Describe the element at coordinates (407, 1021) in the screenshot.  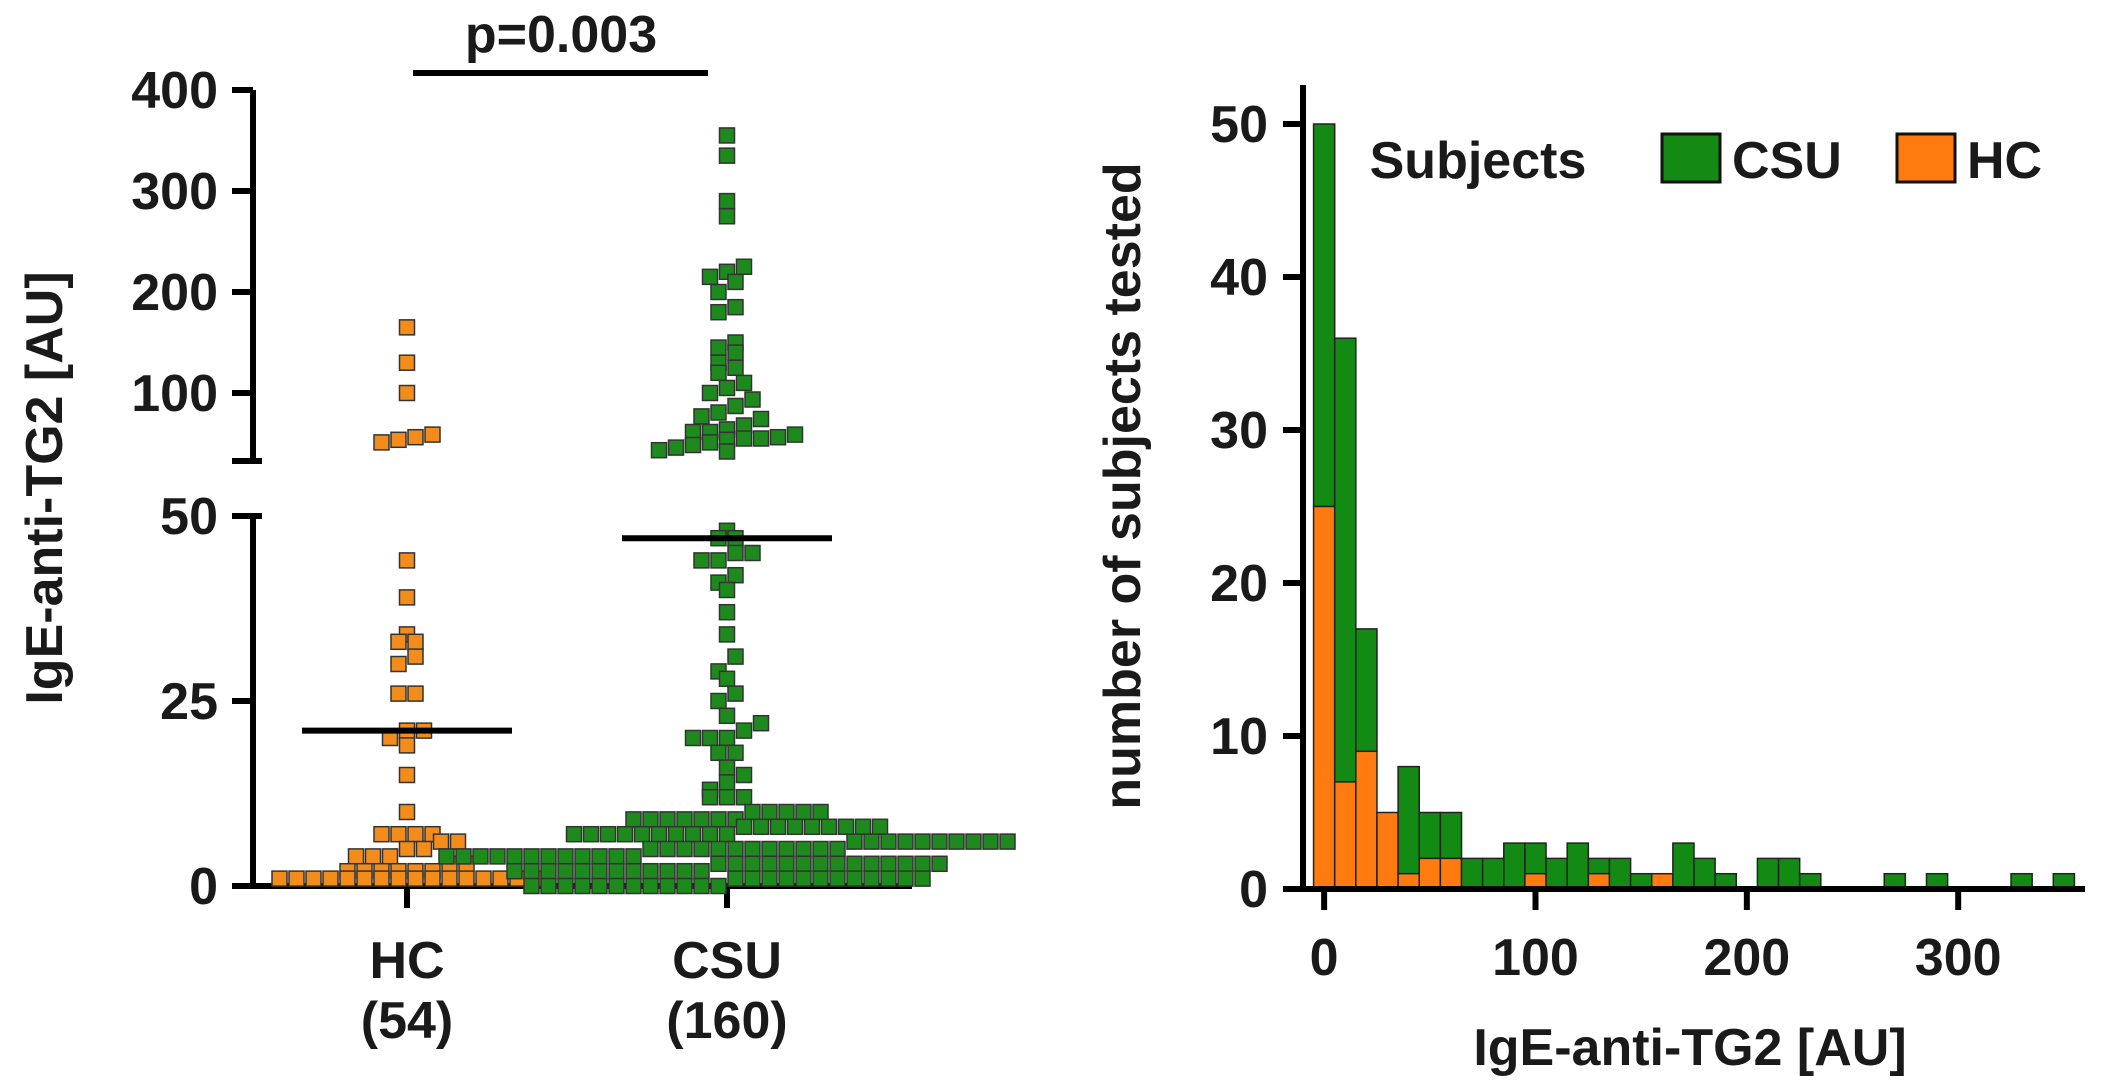
I see `category-n-hc: (54)` at that location.